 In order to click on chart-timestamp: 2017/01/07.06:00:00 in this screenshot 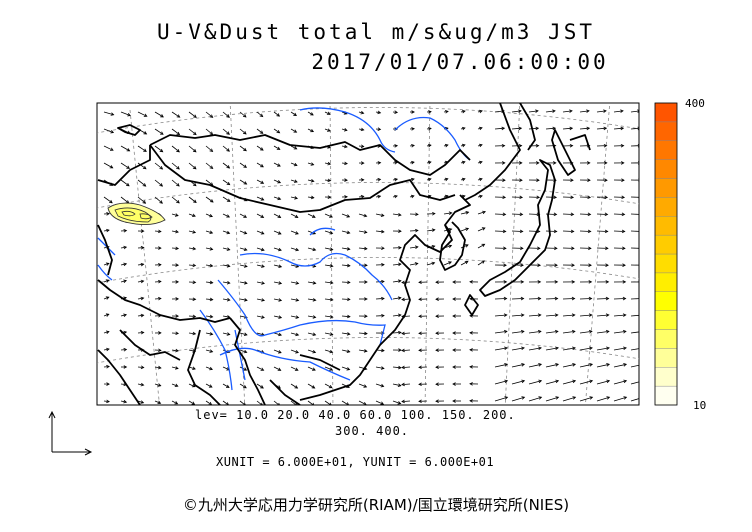, I will do `click(460, 62)`.